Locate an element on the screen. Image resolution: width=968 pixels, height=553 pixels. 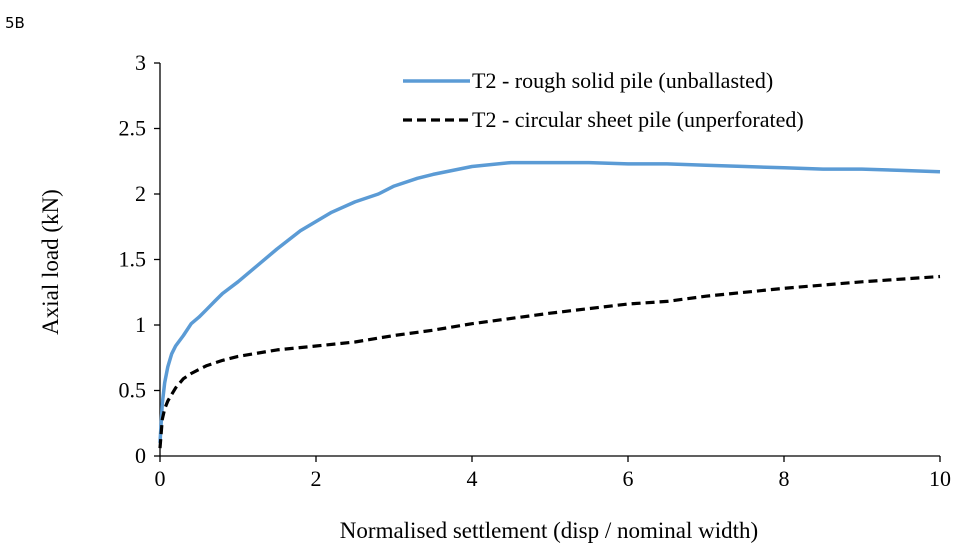
x-tick-label: 10 is located at coordinates (940, 478).